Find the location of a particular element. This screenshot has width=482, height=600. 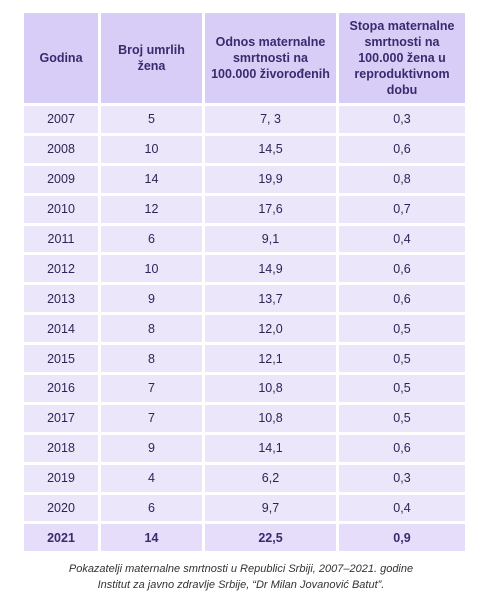

table-cell: 2015 is located at coordinates (61, 359).